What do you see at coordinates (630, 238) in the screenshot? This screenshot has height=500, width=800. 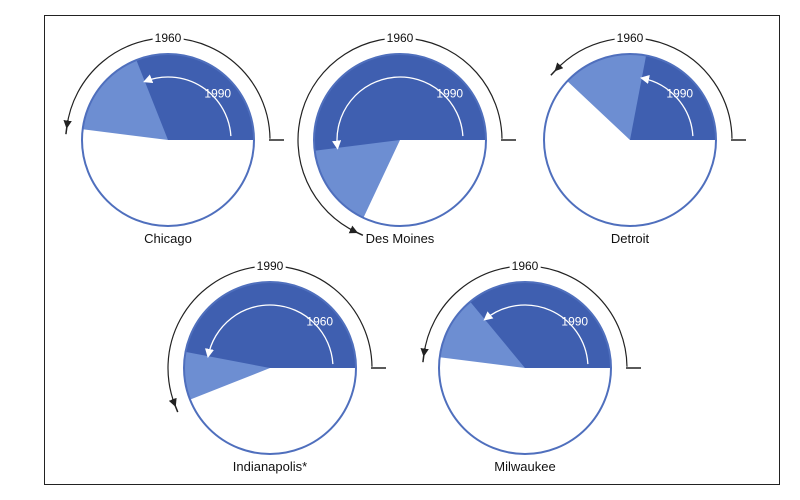 I see `pie-2-city-label: Detroit` at bounding box center [630, 238].